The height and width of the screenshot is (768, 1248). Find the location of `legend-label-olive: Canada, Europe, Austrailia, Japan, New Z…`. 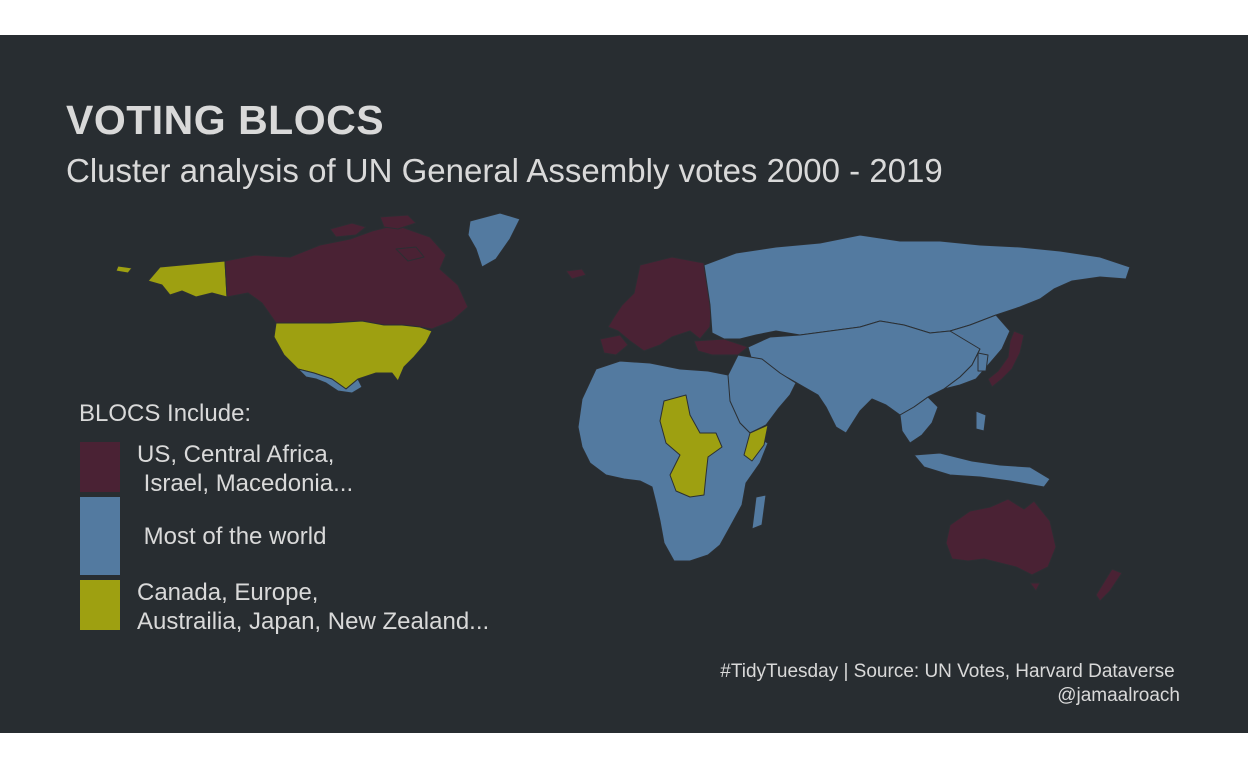

legend-label-olive: Canada, Europe, Austrailia, Japan, New Z… is located at coordinates (313, 607).